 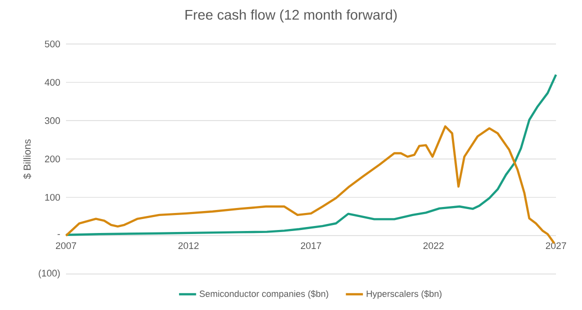 I want to click on y-tick-label: 500, so click(x=52, y=44).